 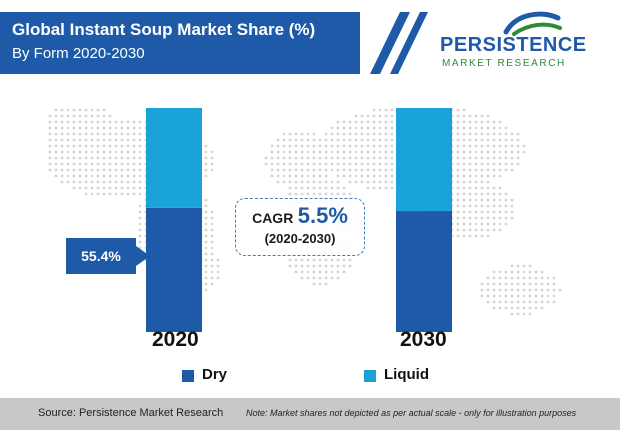 I want to click on legend-label-liquid: Liquid, so click(x=406, y=374).